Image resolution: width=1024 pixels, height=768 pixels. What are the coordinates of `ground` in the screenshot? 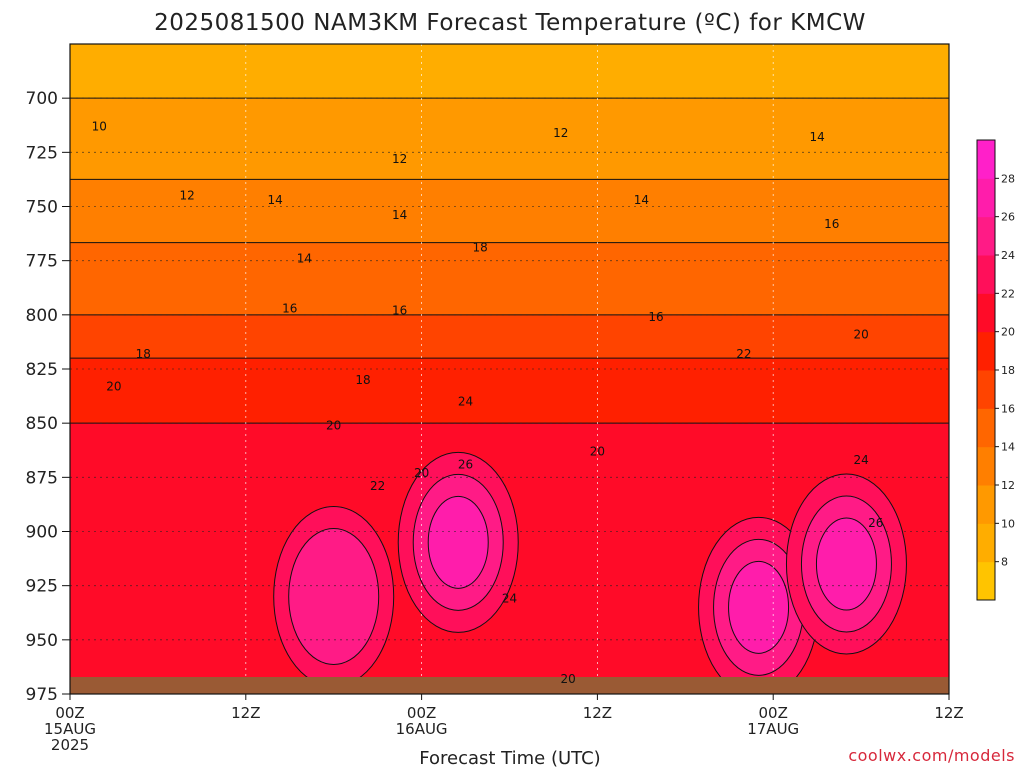 It's located at (509, 685).